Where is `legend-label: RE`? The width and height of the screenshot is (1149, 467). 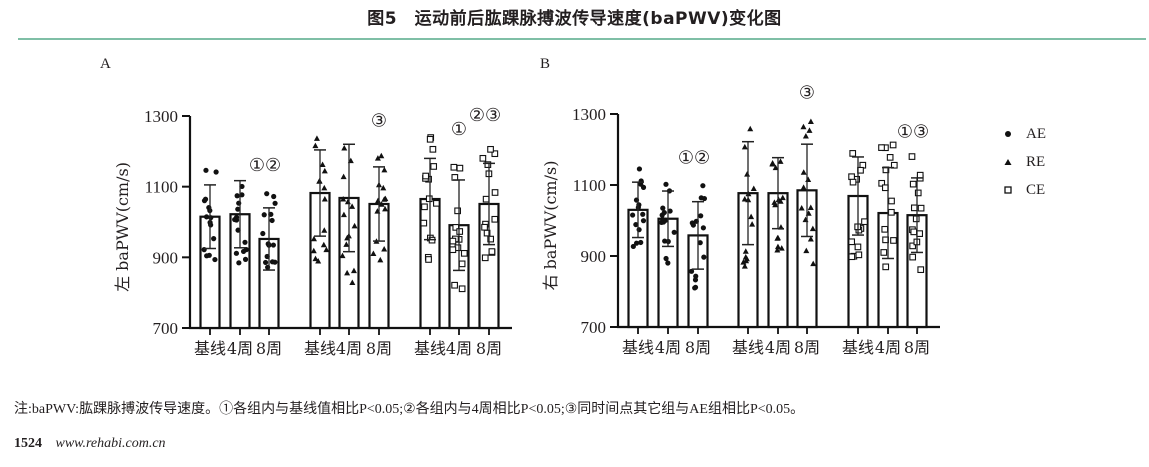 legend-label: RE is located at coordinates (1036, 161).